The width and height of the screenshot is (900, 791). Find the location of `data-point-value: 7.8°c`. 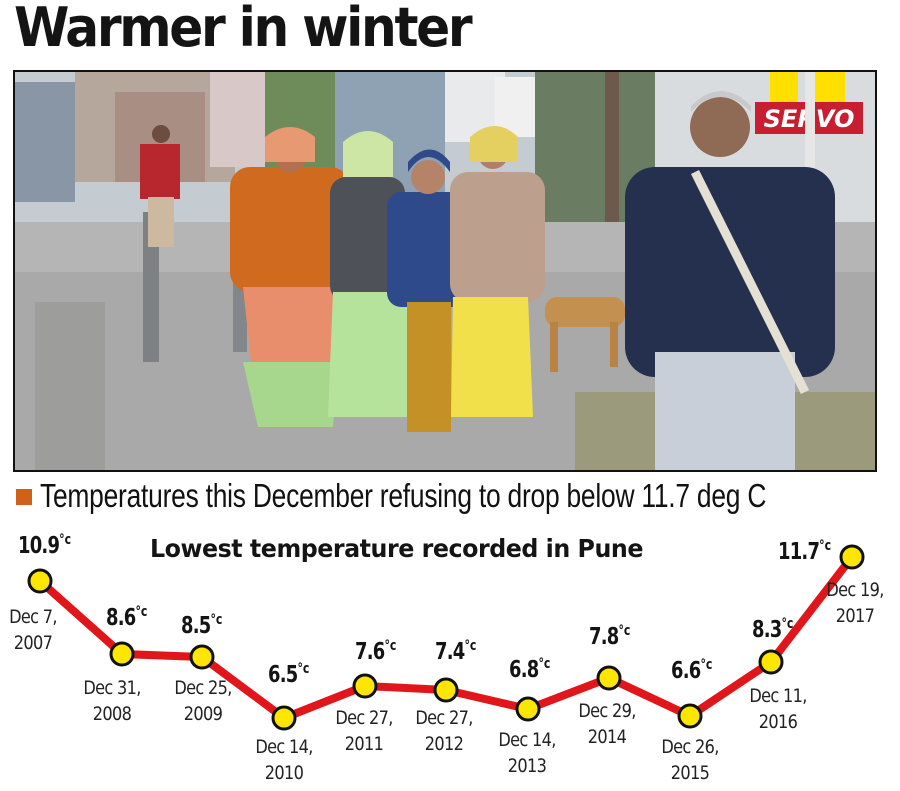

data-point-value: 7.8°c is located at coordinates (610, 636).